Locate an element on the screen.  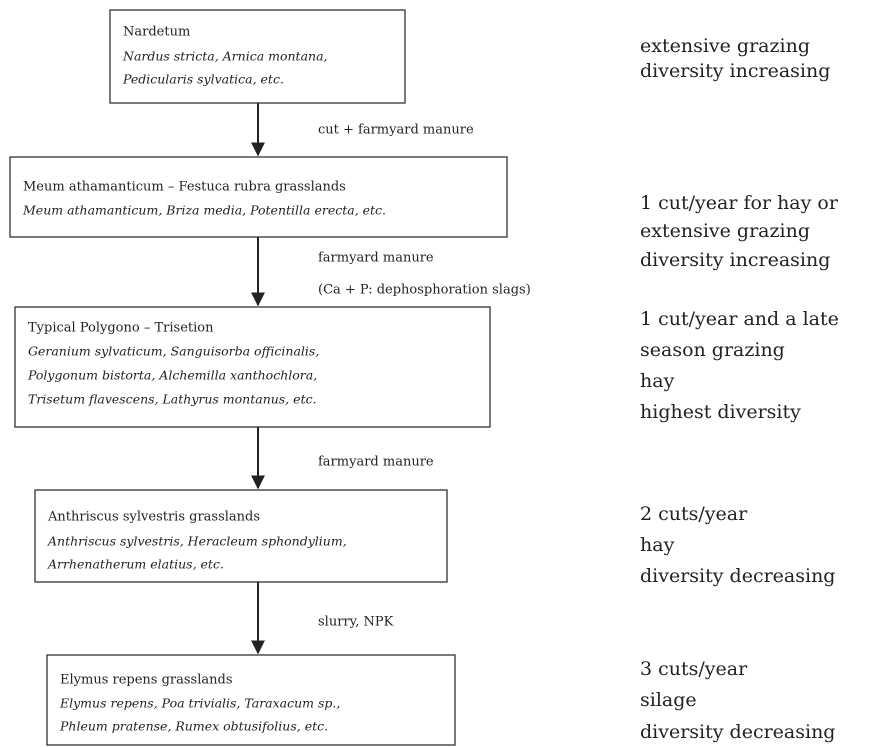
node-title: Elymus repens grasslands is located at coordinates (146, 680).